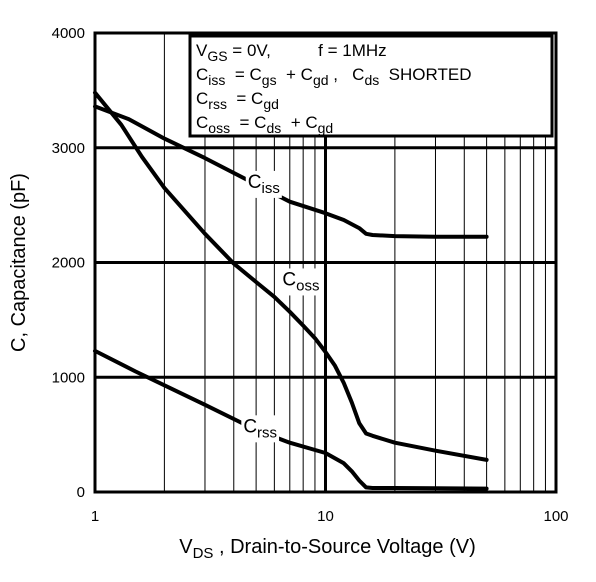  What do you see at coordinates (264, 124) in the screenshot?
I see `legend-line: Coss = Cds + Cgd` at bounding box center [264, 124].